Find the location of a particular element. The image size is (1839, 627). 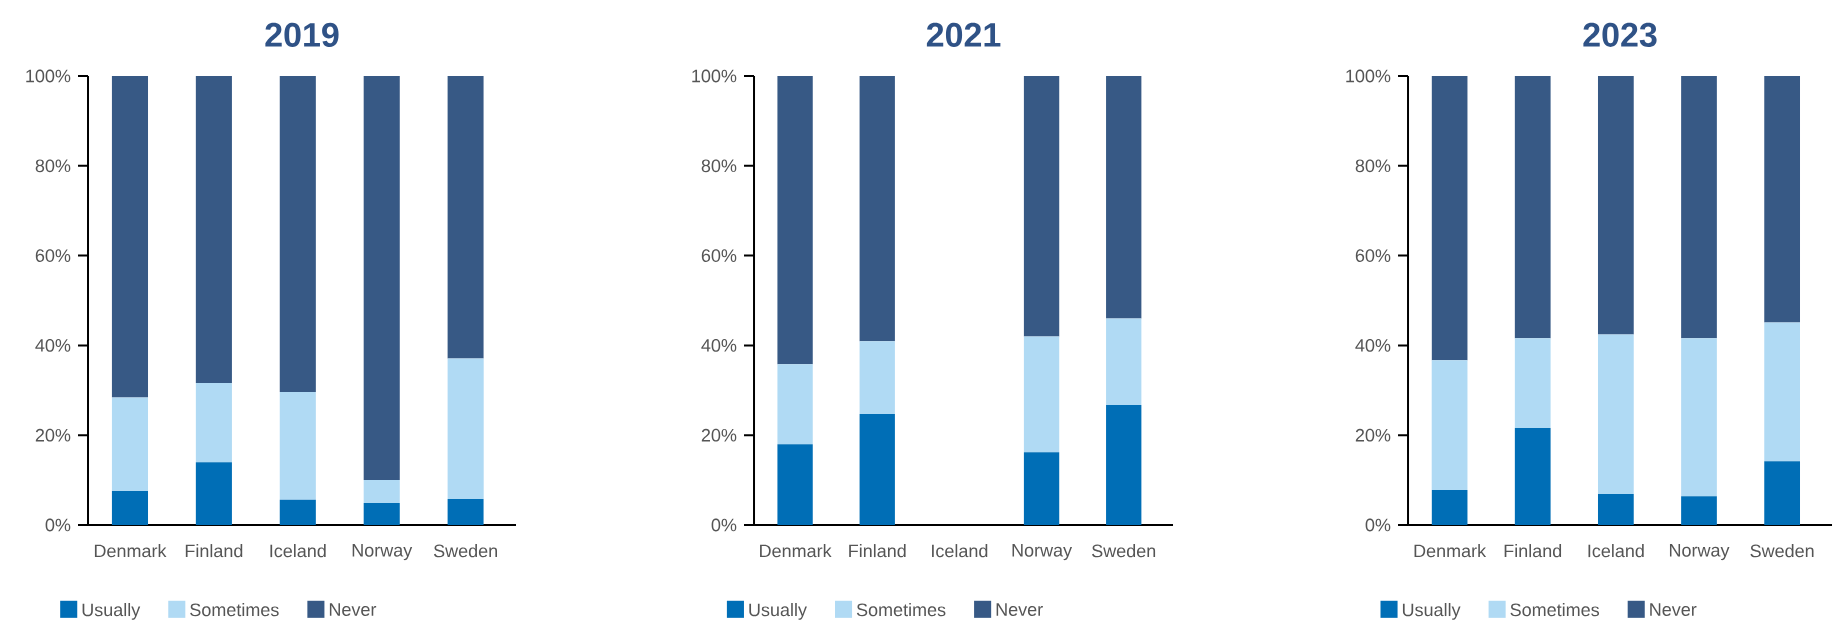

chart-title: 2021 is located at coordinates (963, 34).